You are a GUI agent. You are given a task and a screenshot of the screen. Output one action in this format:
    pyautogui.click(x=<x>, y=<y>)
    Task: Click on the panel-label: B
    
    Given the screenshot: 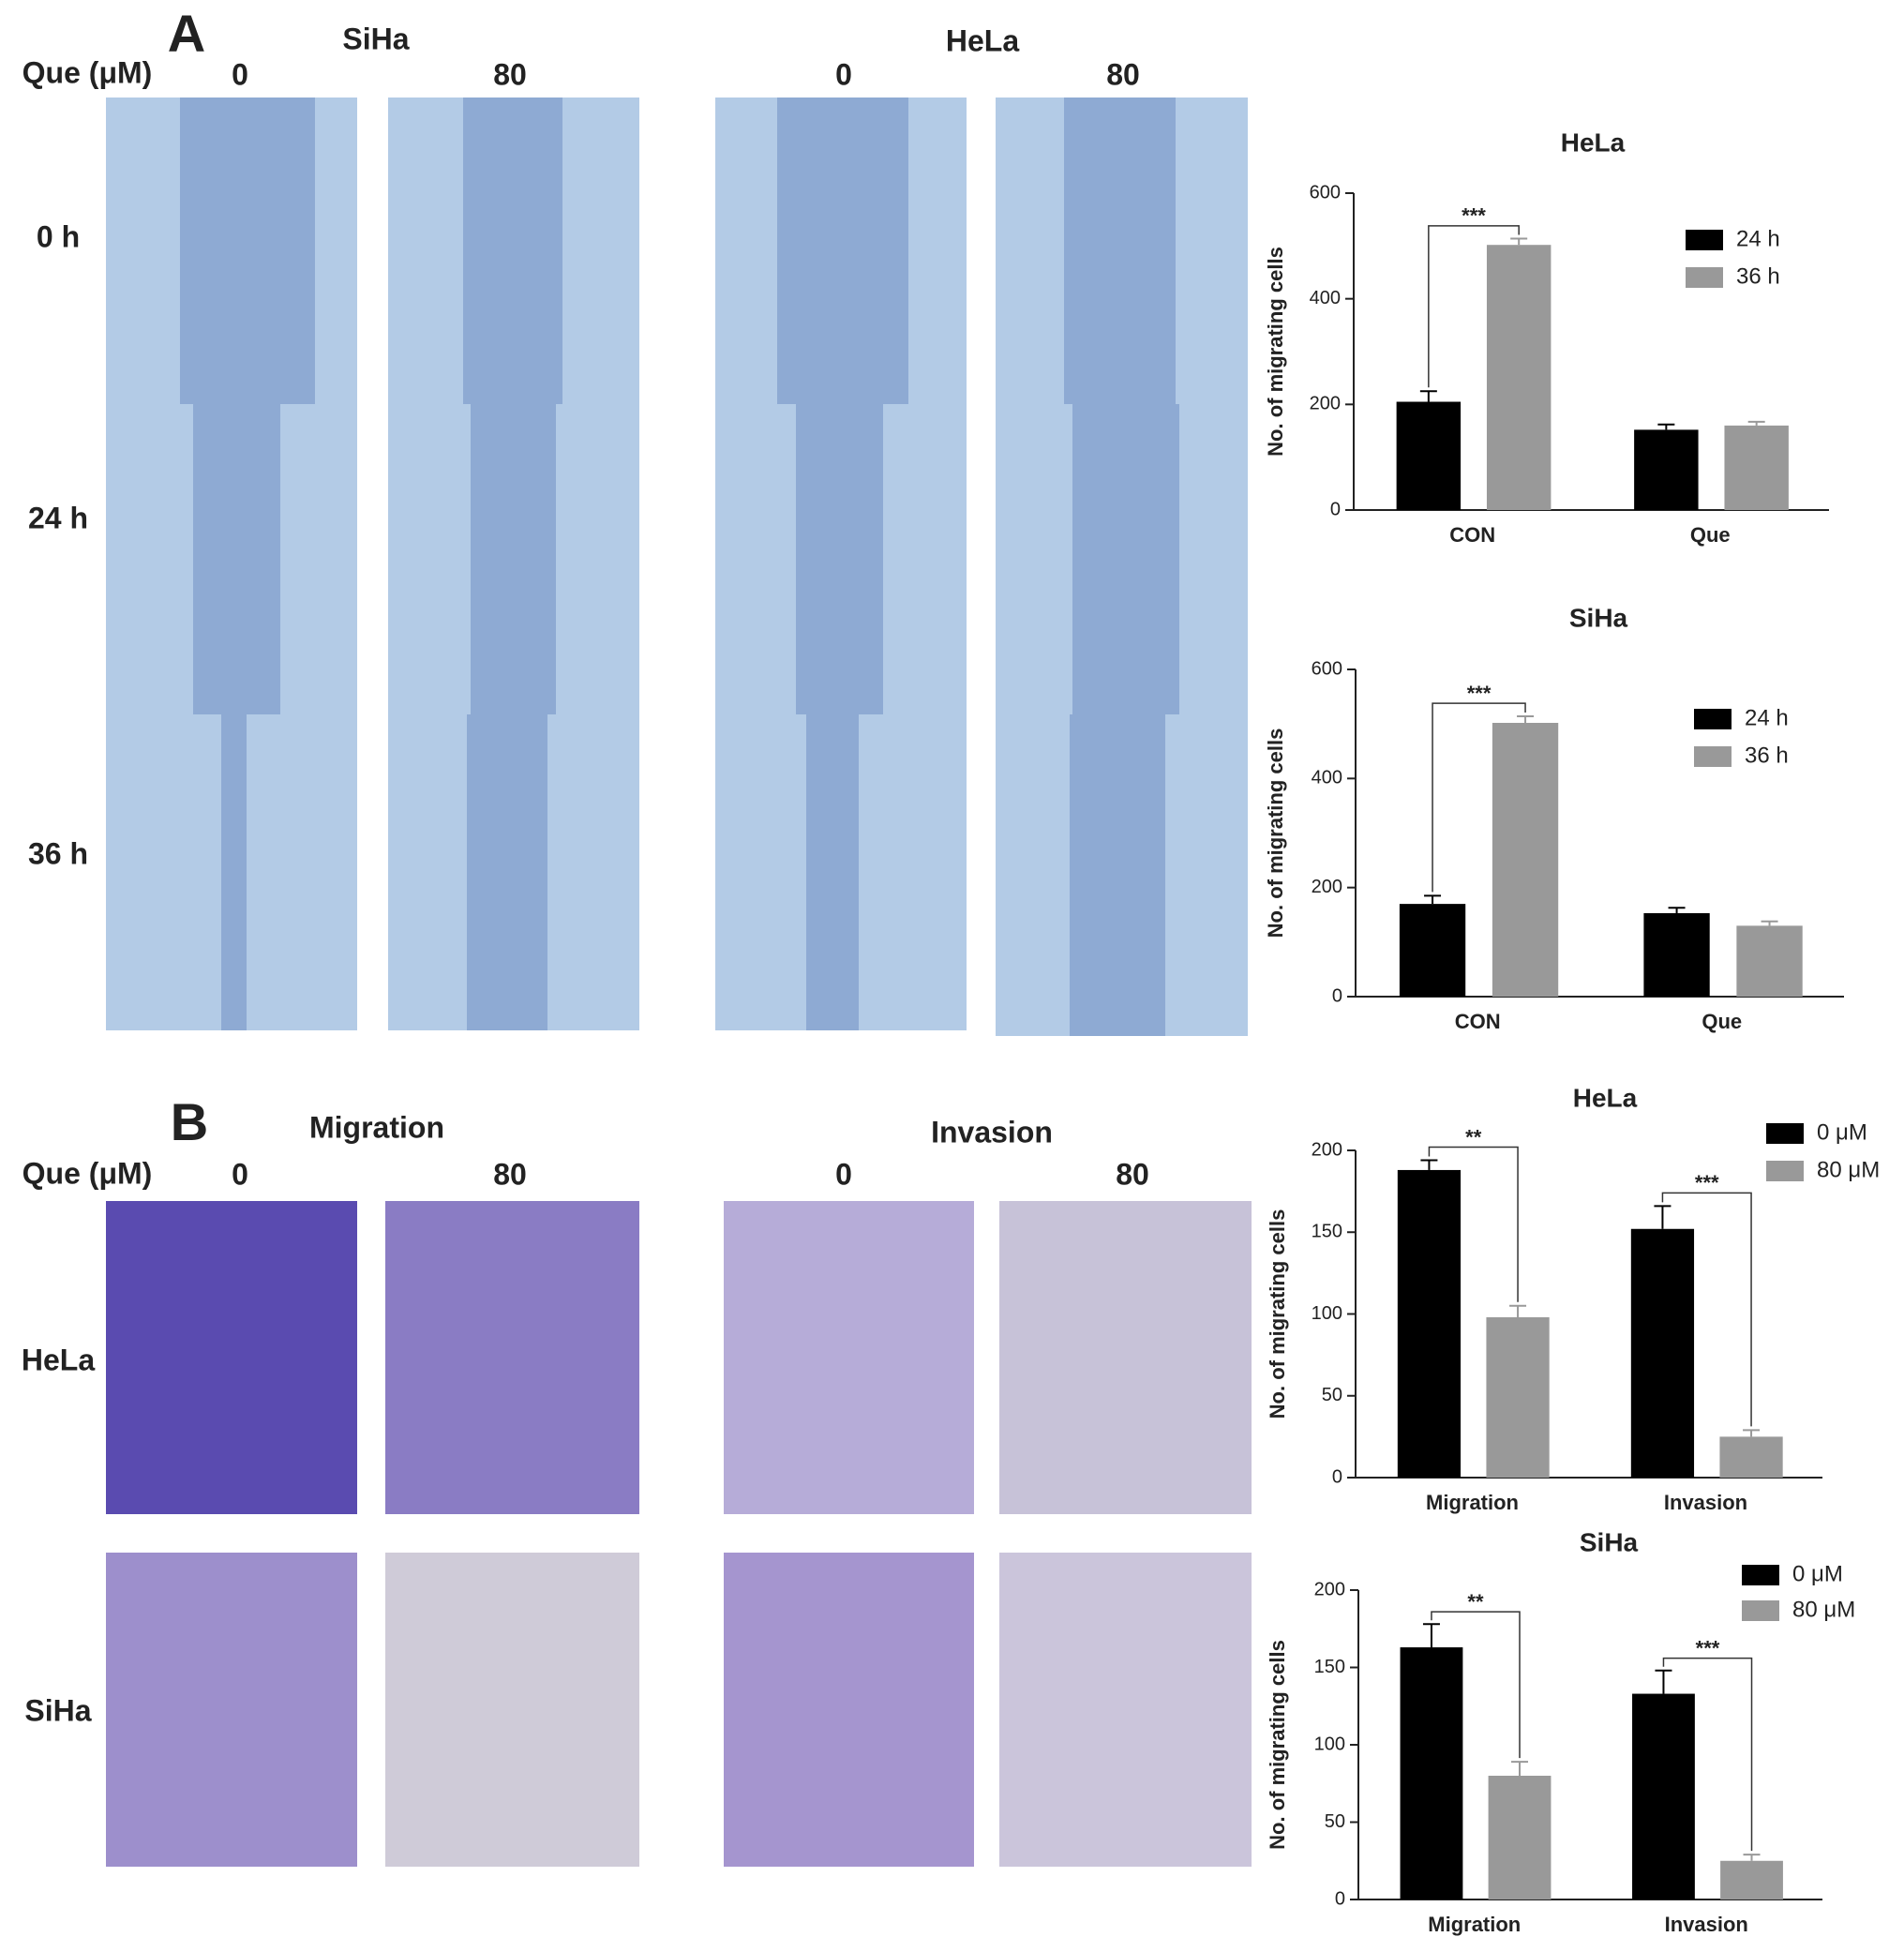 What is the action you would take?
    pyautogui.click(x=189, y=1121)
    